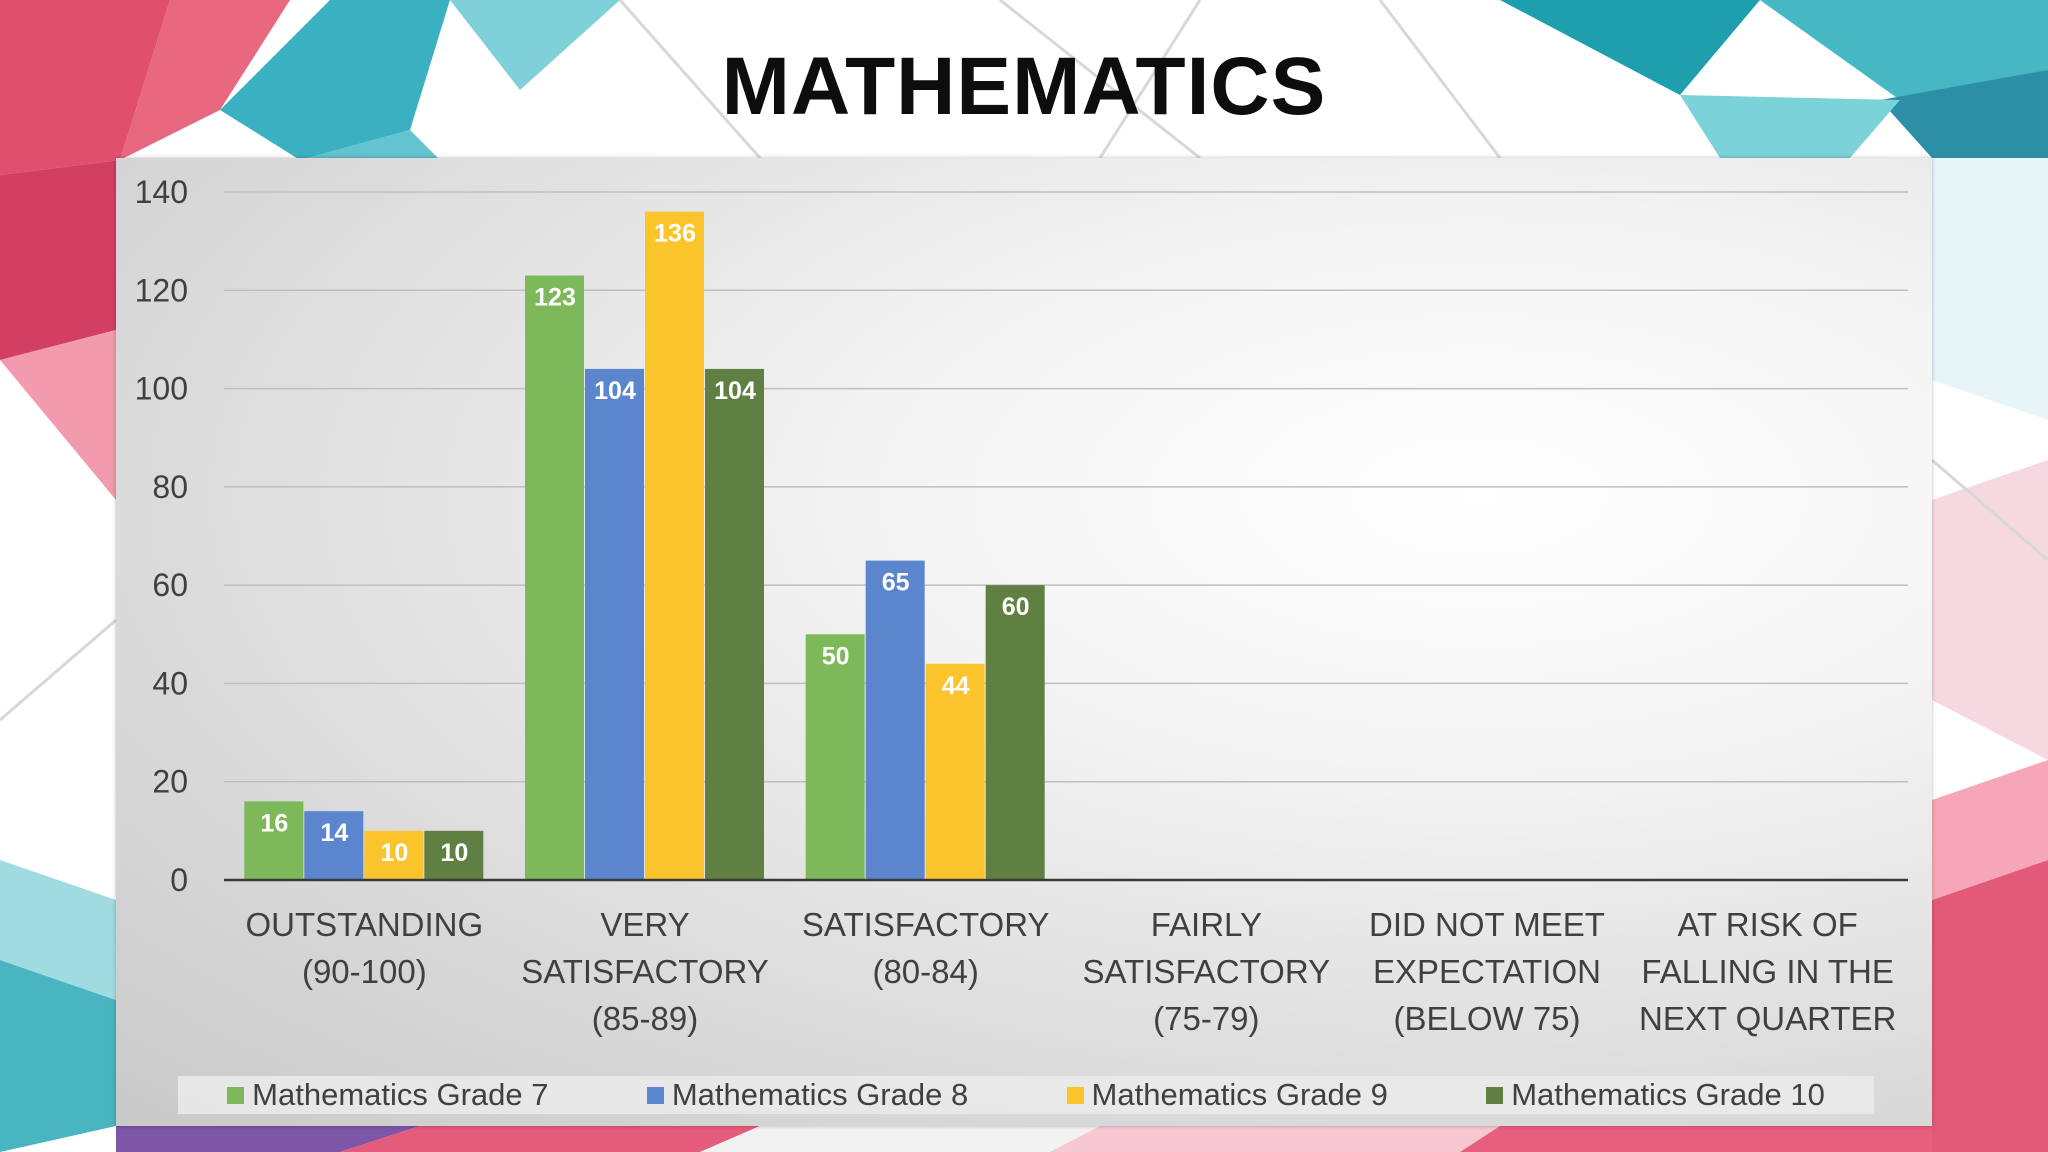  What do you see at coordinates (400, 1094) in the screenshot?
I see `legend-label: Mathematics Grade 7` at bounding box center [400, 1094].